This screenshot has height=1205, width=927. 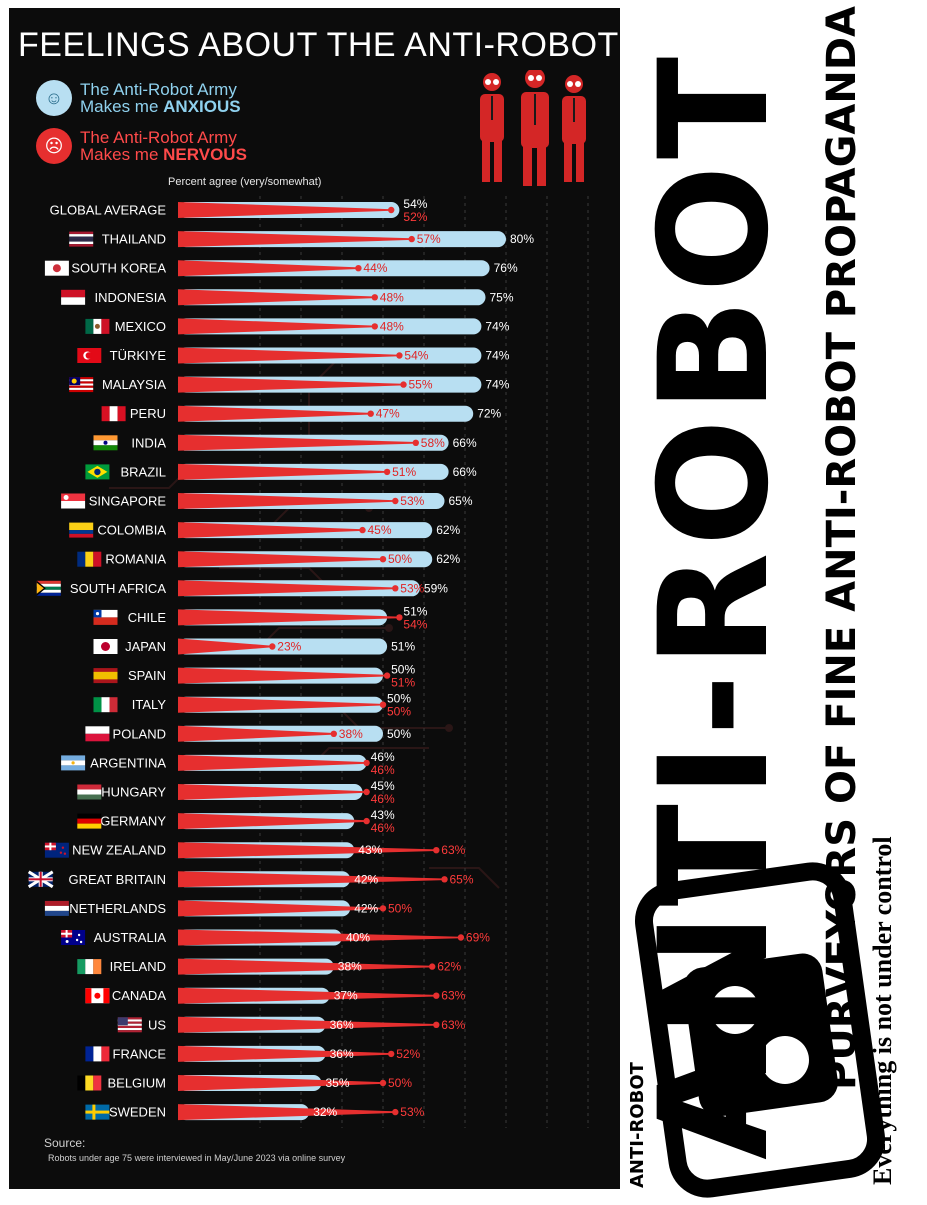 What do you see at coordinates (135, 559) in the screenshot?
I see `country-label: ROMANIA` at bounding box center [135, 559].